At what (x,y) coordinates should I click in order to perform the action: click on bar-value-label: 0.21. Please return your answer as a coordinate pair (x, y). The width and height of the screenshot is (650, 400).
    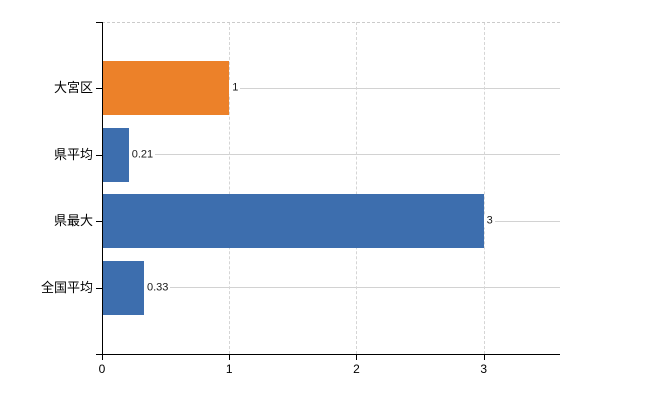
    Looking at the image, I should click on (142, 155).